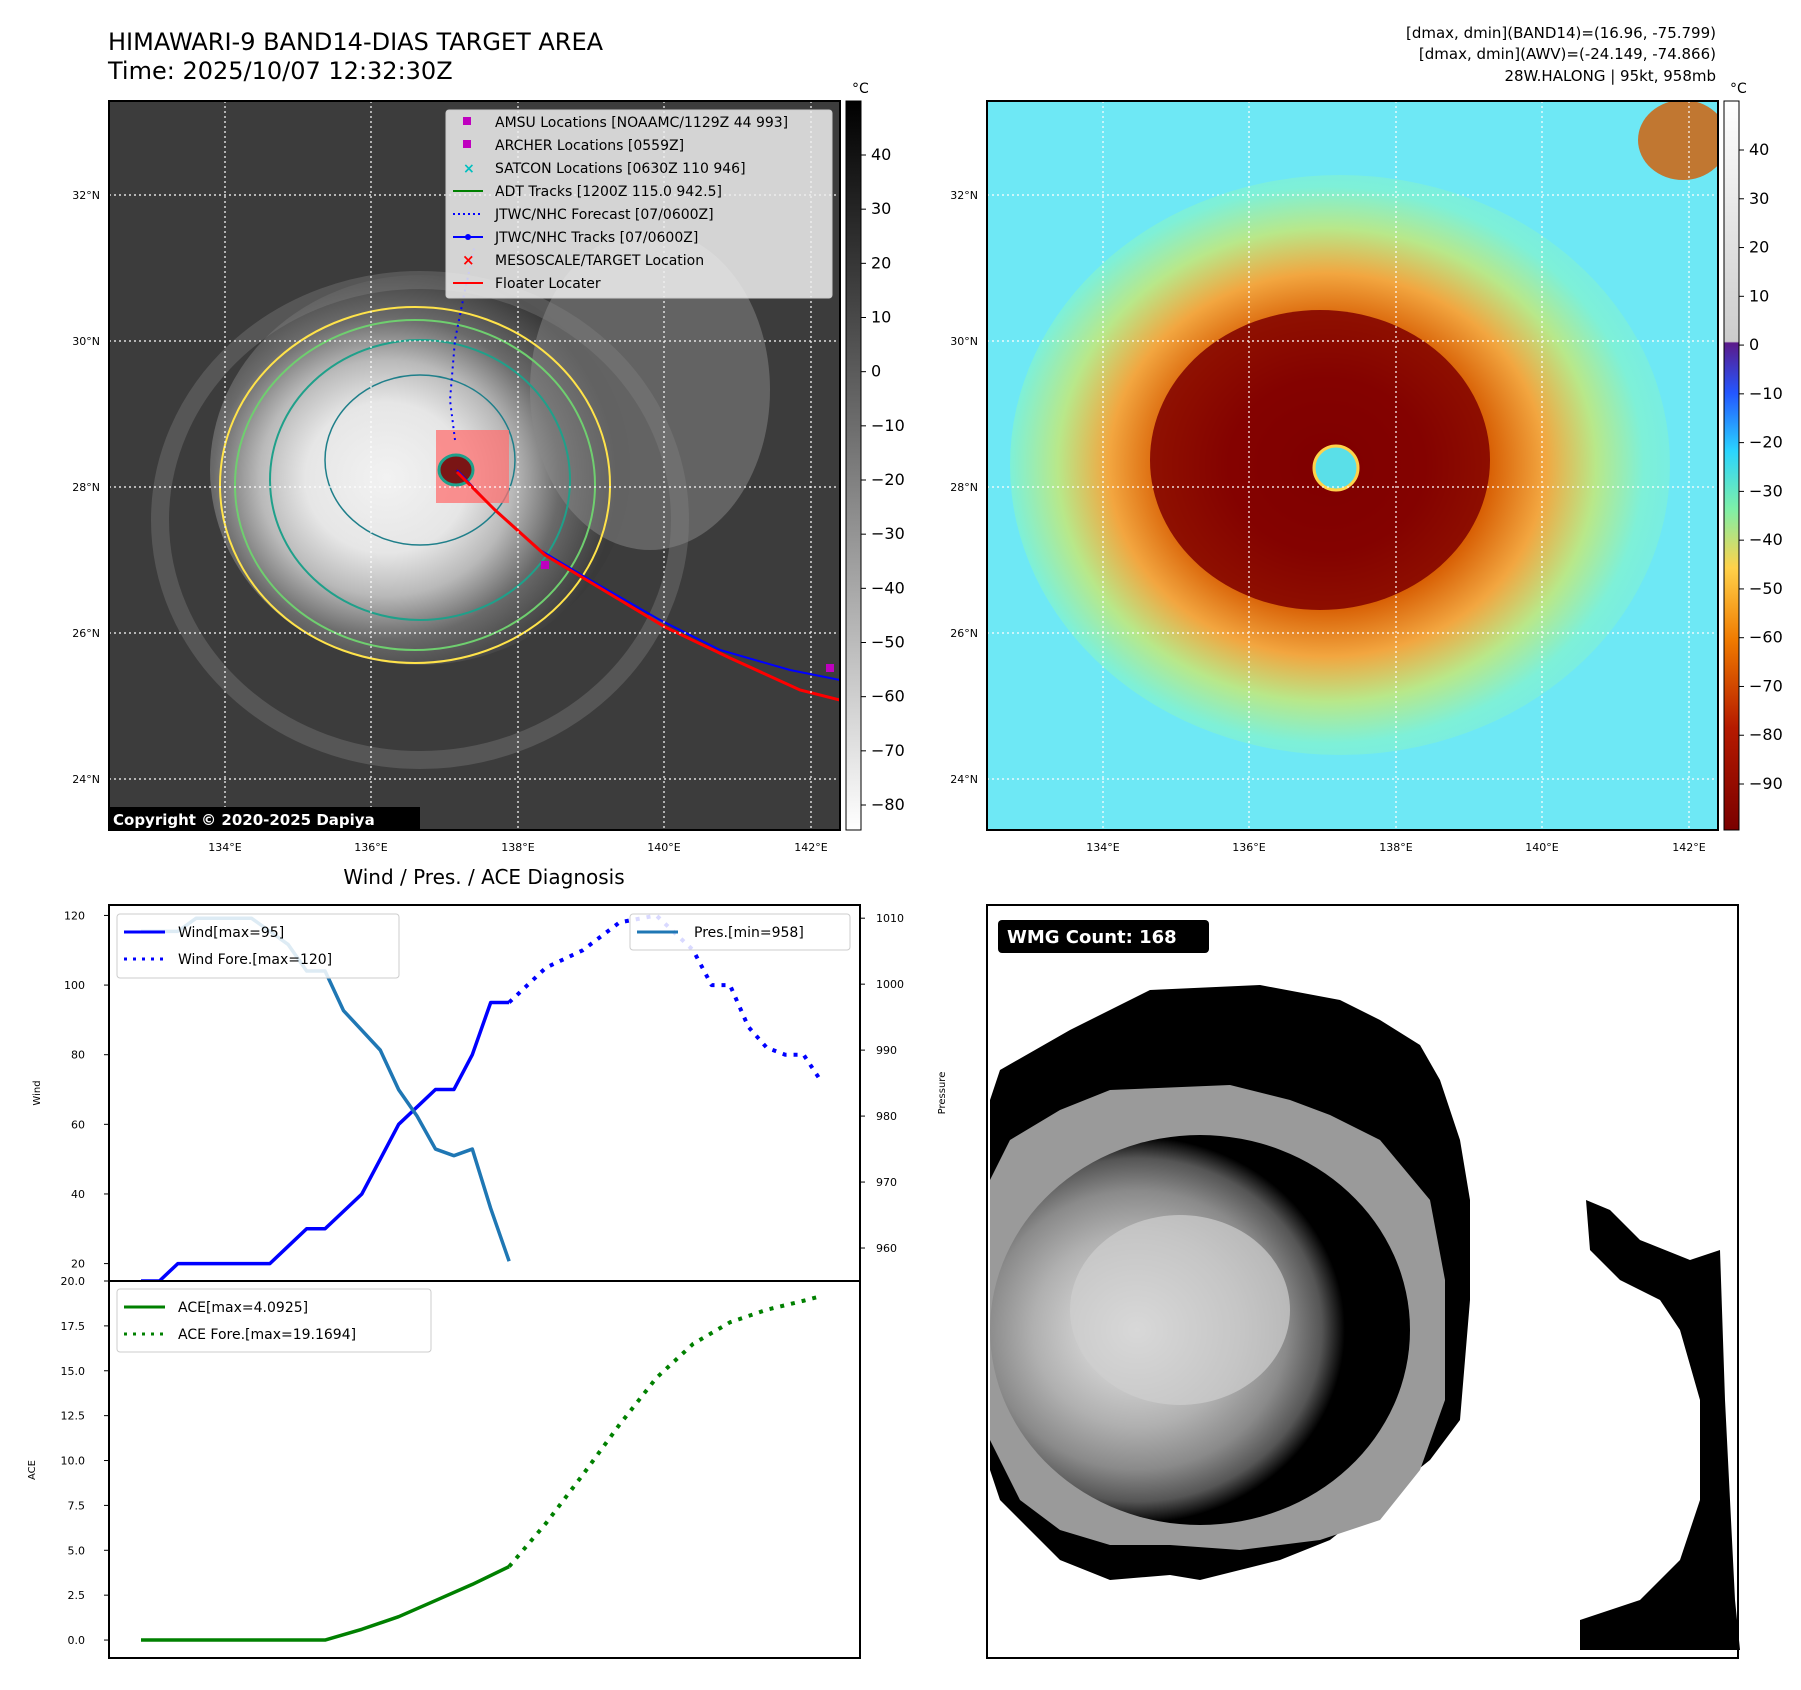 The height and width of the screenshot is (1690, 1801). Describe the element at coordinates (78, 1055) in the screenshot. I see `wind-ytick-label: 80` at that location.